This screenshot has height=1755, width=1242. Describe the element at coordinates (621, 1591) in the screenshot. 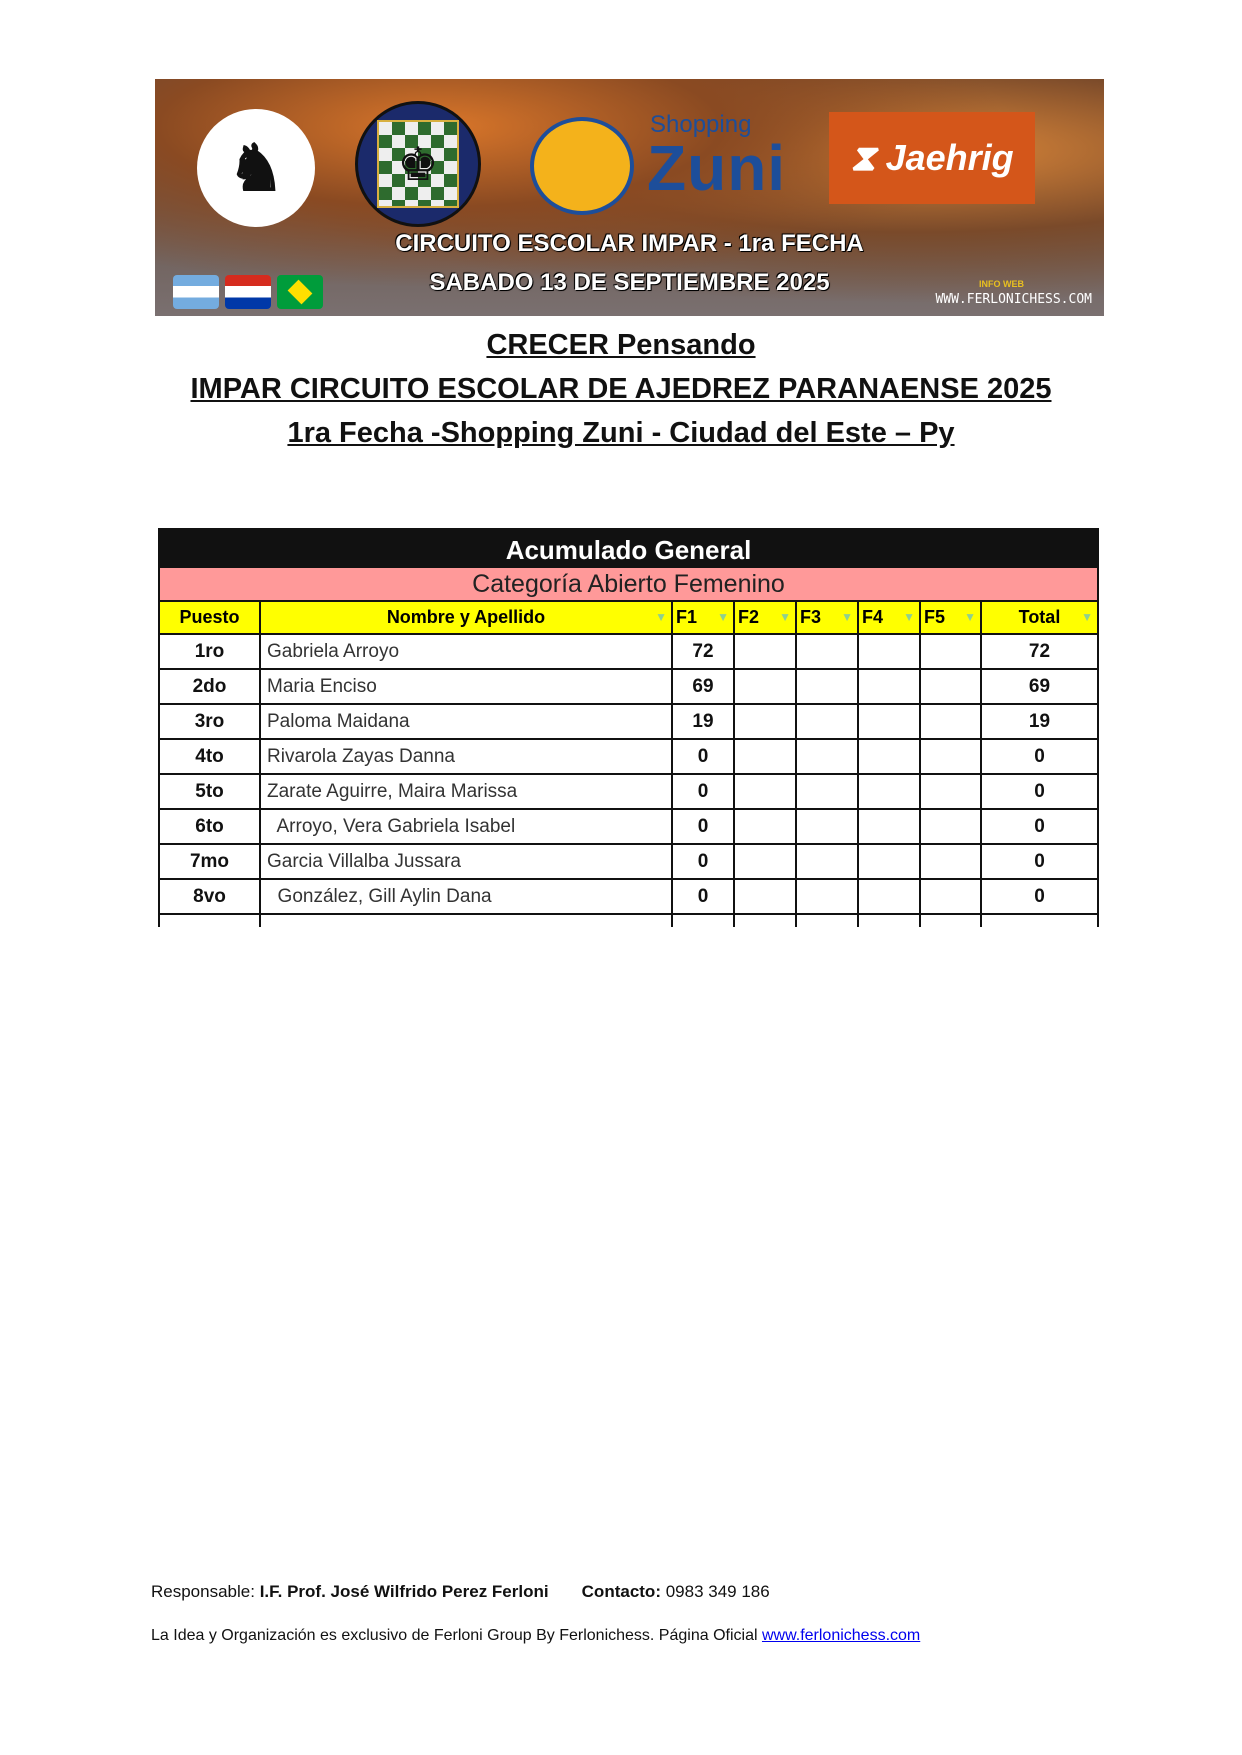

I see `contact-label: Contacto:` at that location.